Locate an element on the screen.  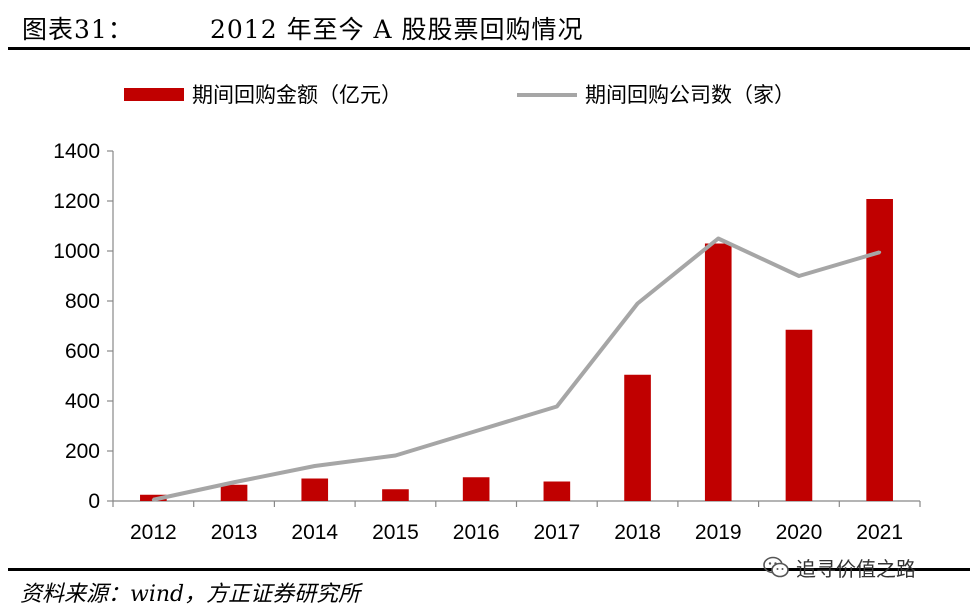
legend: 期间回购金额（亿元） 期间回购公司数（家） is located at coordinates (459, 95).